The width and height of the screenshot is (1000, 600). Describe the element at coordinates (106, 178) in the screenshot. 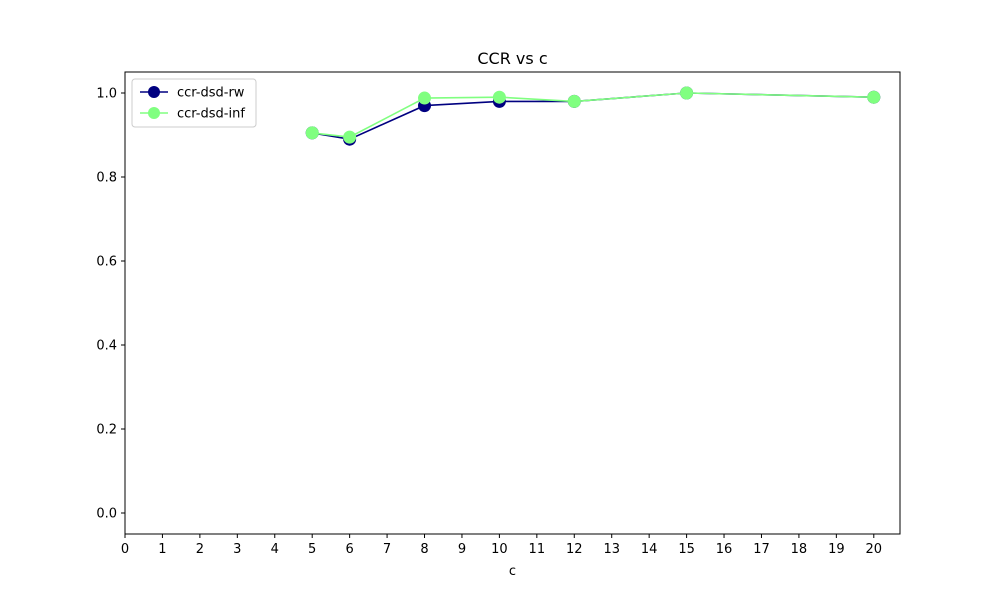

I see `y-tick-label: 0.8` at that location.